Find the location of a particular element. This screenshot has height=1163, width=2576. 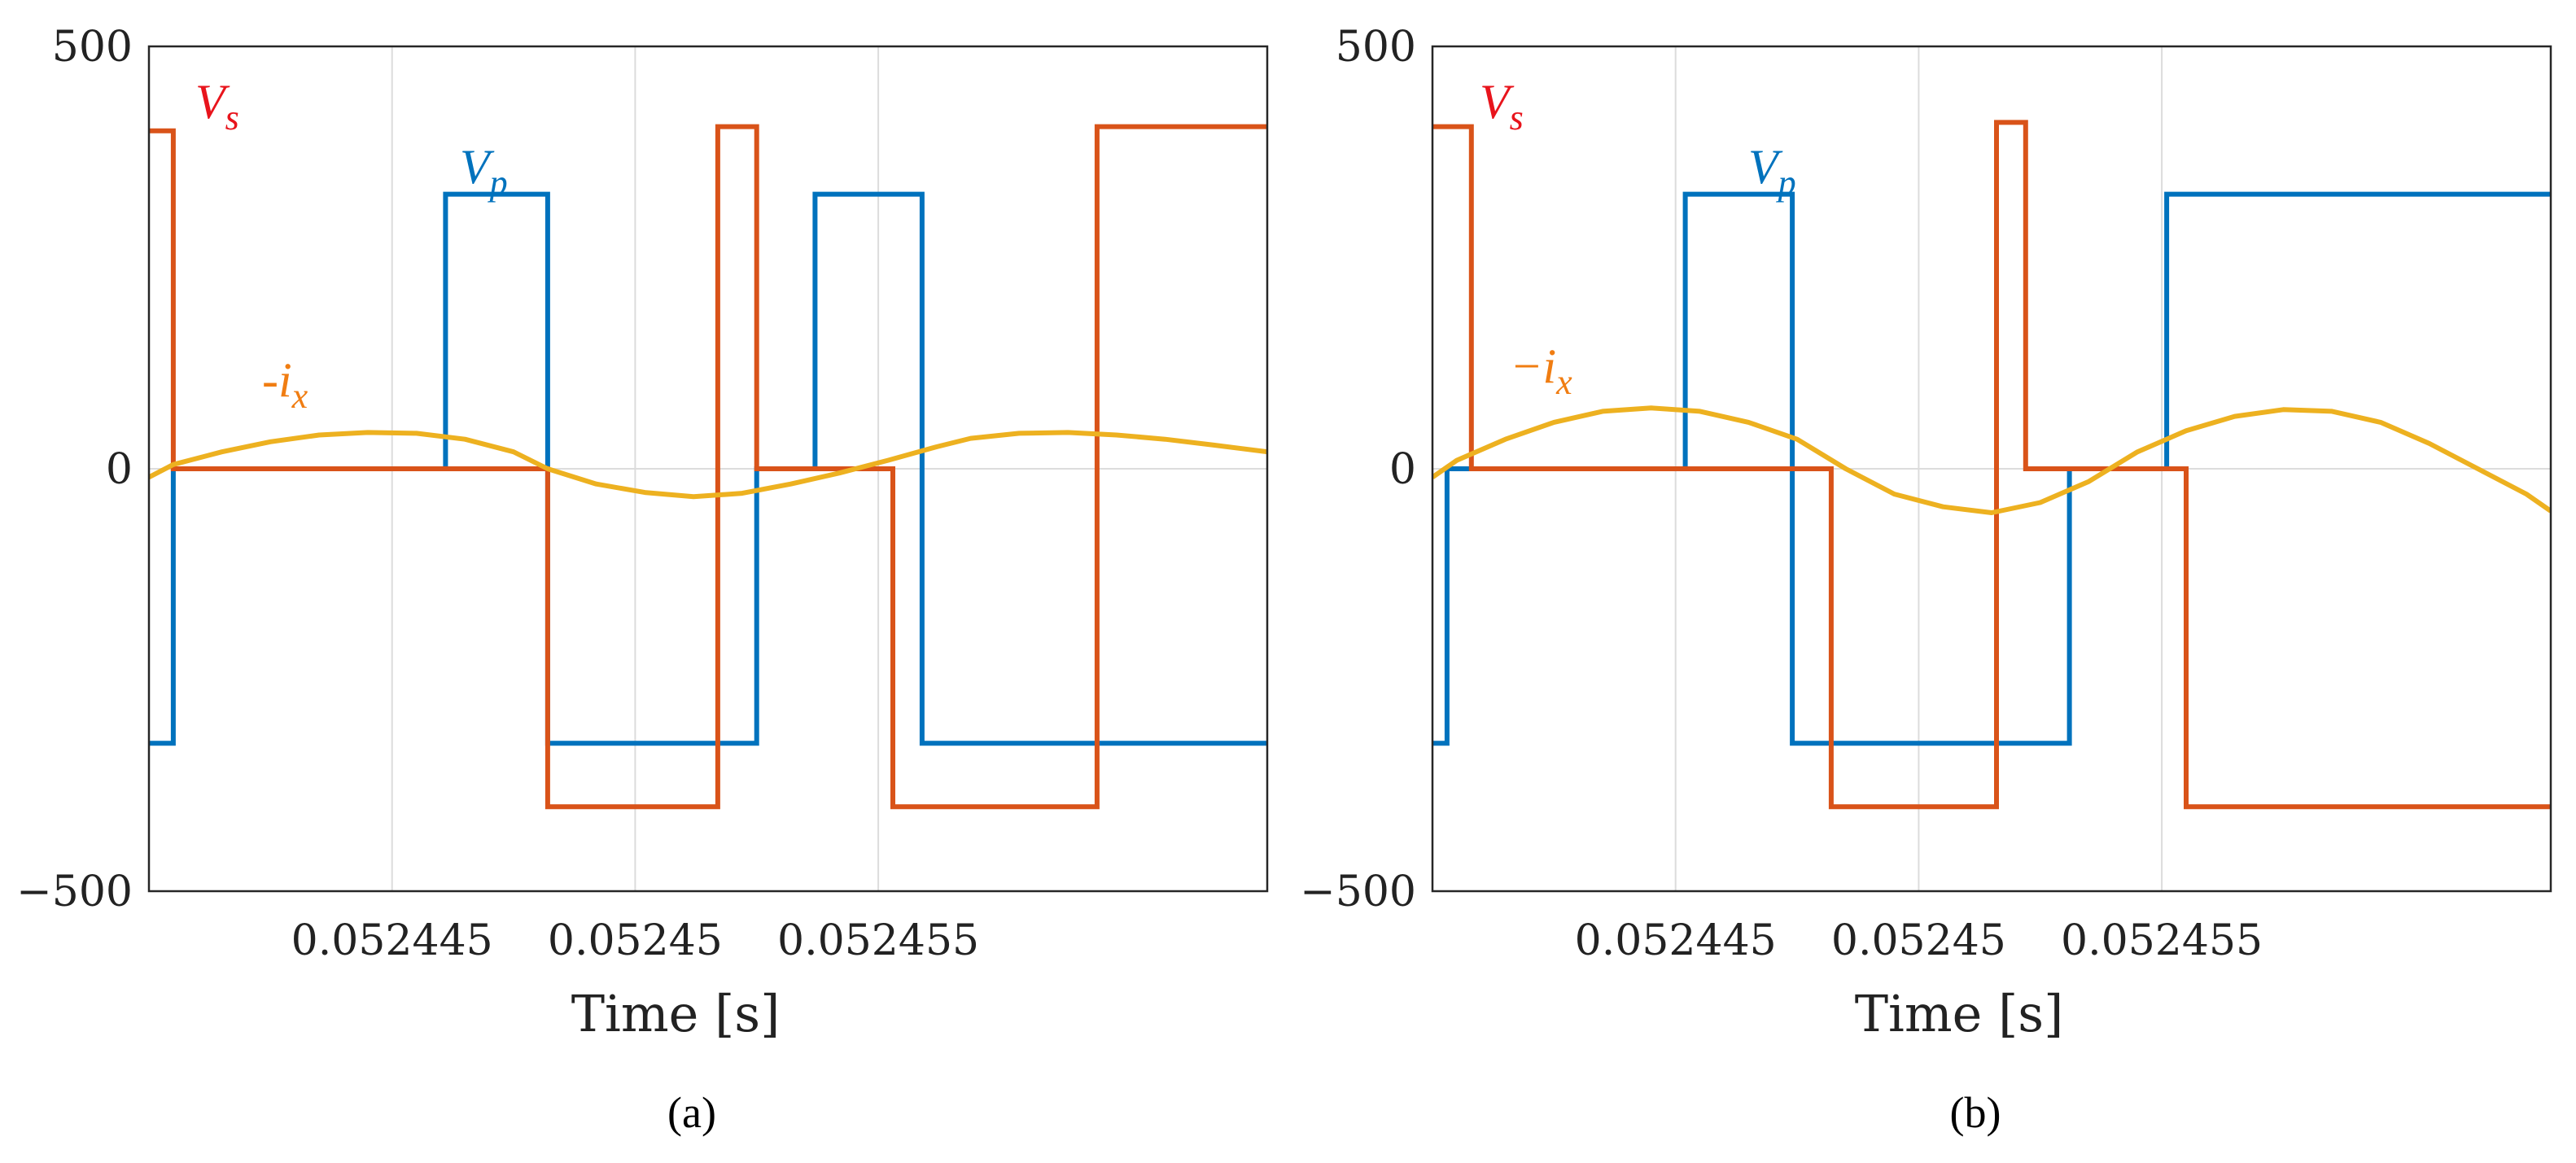

series-label-ix: -ix is located at coordinates (285, 384).